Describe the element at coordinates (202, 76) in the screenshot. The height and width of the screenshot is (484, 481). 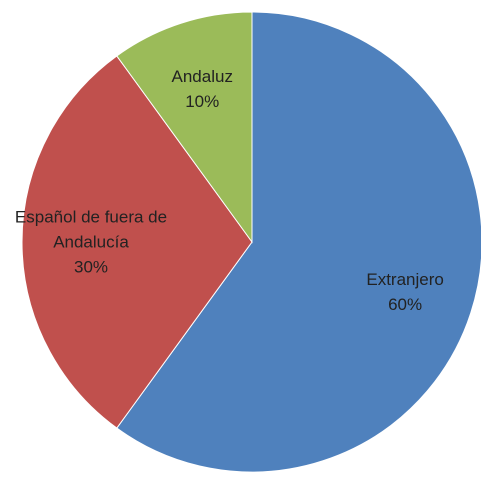
I see `category-label: Andaluz` at that location.